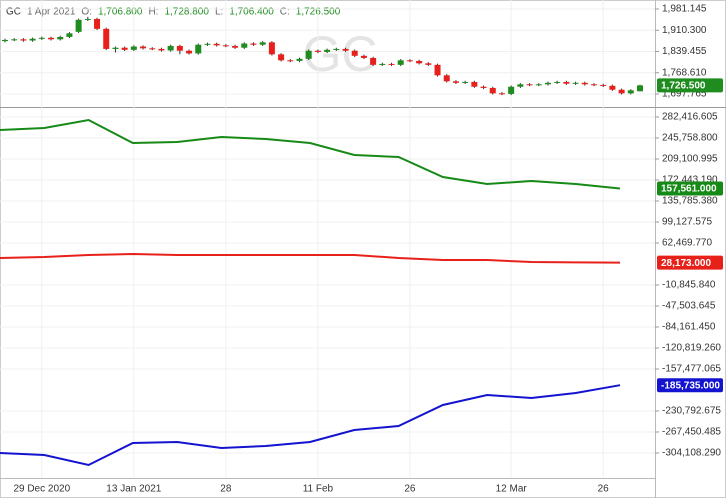  What do you see at coordinates (13, 12) in the screenshot?
I see `header-text: GC` at bounding box center [13, 12].